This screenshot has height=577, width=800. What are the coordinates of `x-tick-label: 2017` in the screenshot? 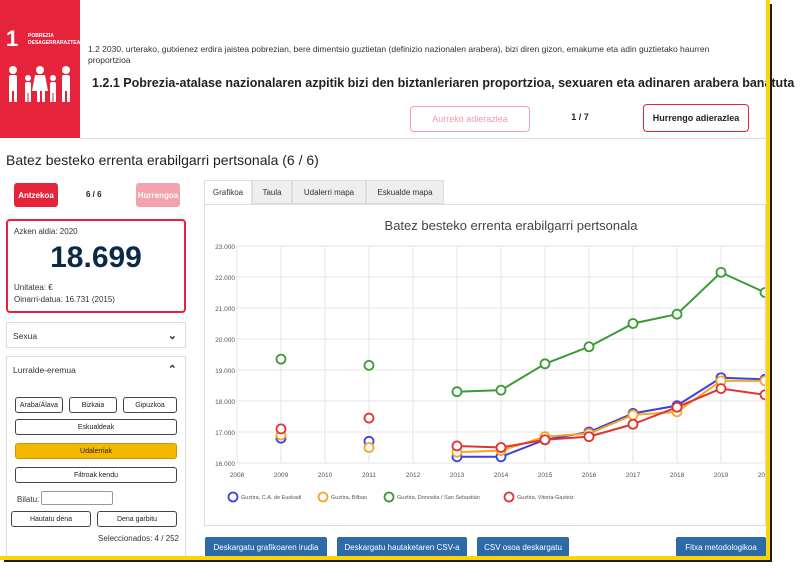 It's located at (633, 475).